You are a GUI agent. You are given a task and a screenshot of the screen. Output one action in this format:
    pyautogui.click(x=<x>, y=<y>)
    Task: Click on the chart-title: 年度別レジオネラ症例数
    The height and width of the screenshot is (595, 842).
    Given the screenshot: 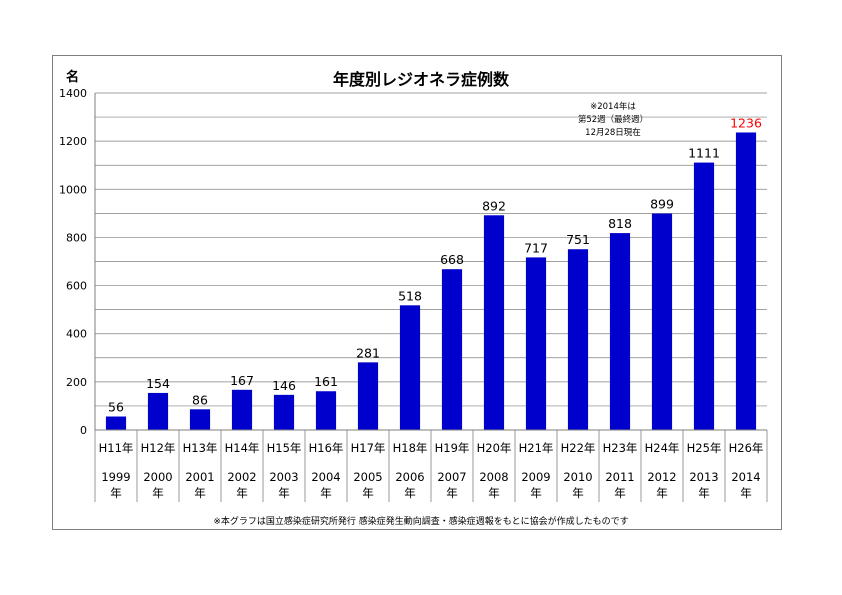 What is the action you would take?
    pyautogui.click(x=420, y=79)
    